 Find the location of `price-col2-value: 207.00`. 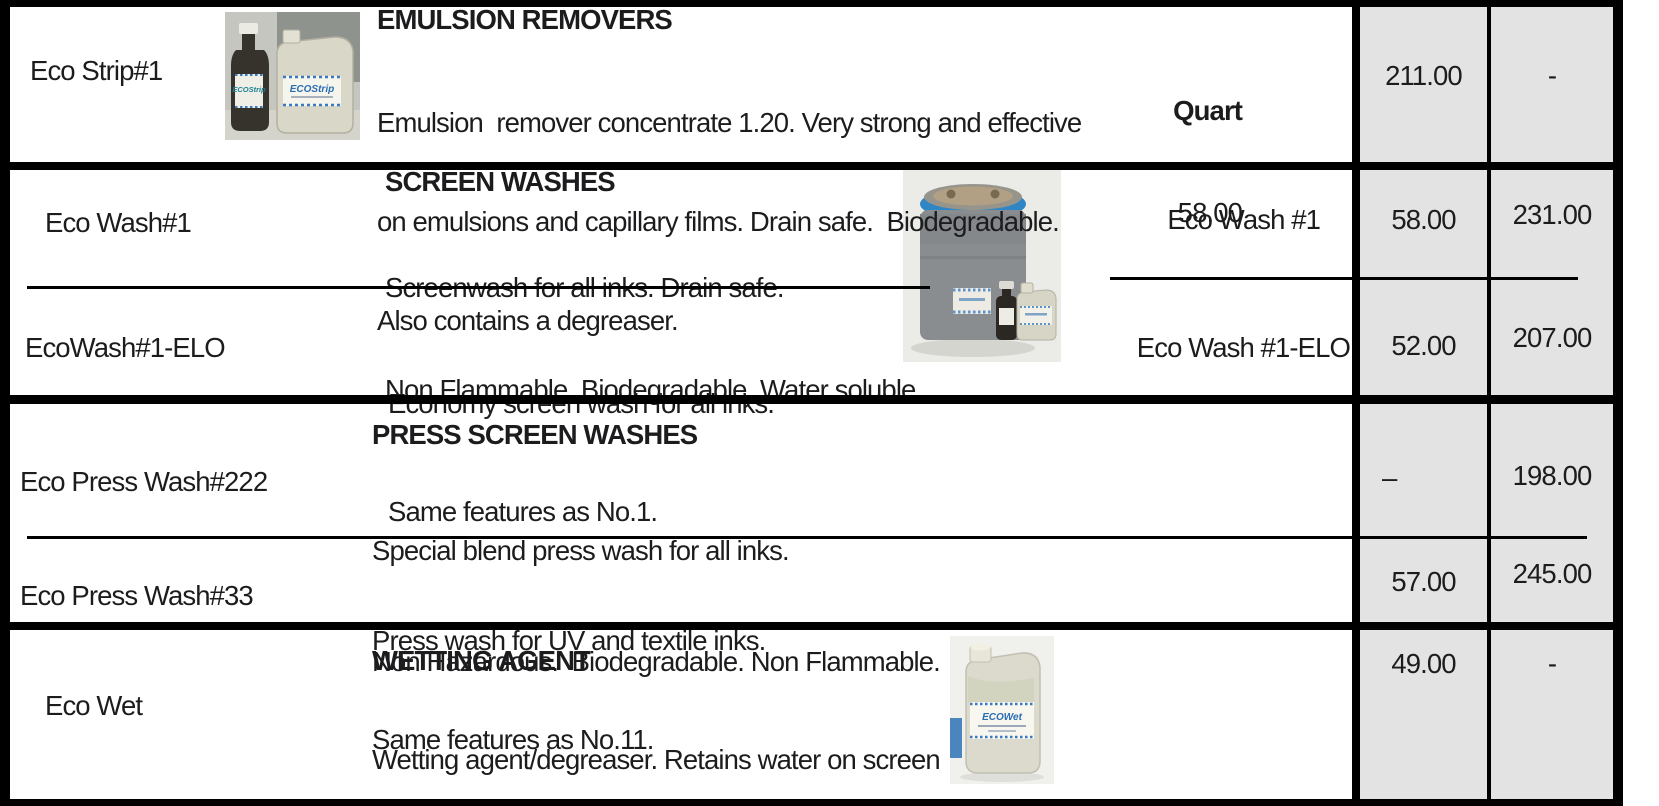

price-col2-value: 207.00 is located at coordinates (1552, 337).